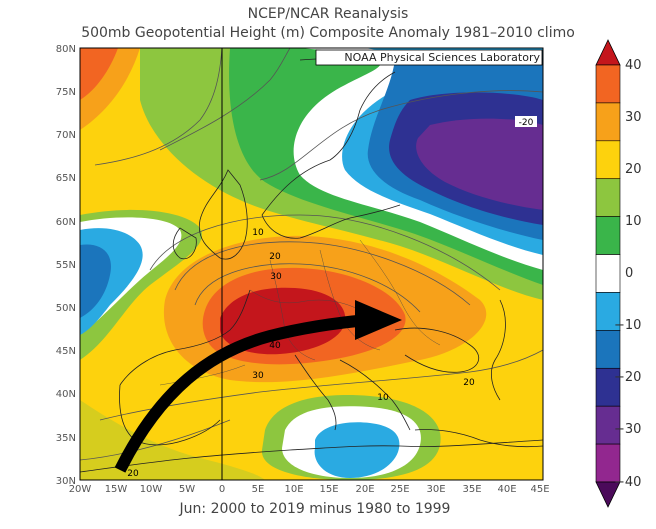  Describe the element at coordinates (627, 325) in the screenshot. I see `colorbar-label: −10` at that location.